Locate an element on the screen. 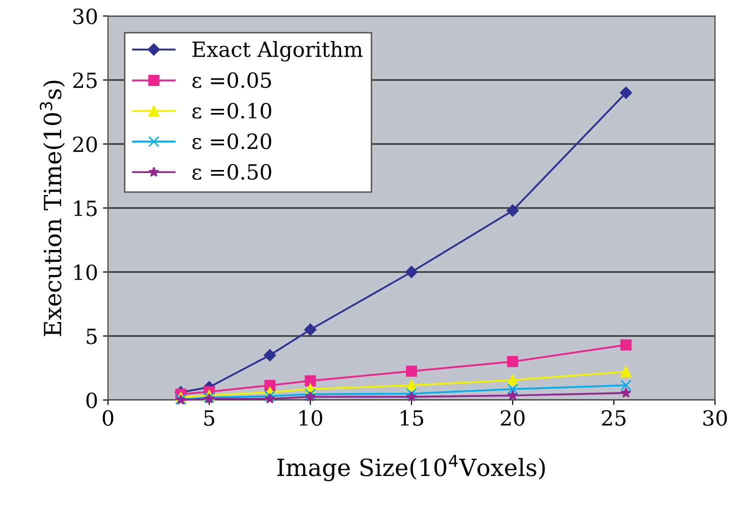 The width and height of the screenshot is (733, 518). y-tick-label: 15 is located at coordinates (85, 208).